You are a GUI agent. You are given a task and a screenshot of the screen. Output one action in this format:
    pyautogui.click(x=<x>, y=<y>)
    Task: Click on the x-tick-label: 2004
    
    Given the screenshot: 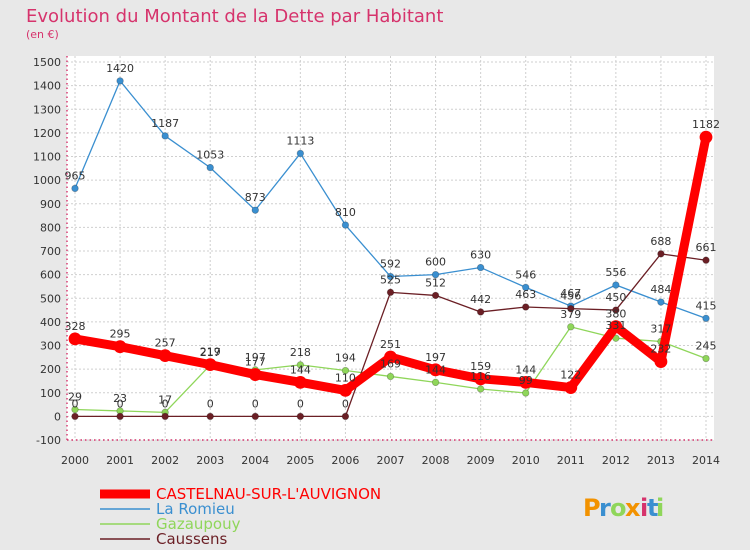 What is the action you would take?
    pyautogui.click(x=255, y=460)
    